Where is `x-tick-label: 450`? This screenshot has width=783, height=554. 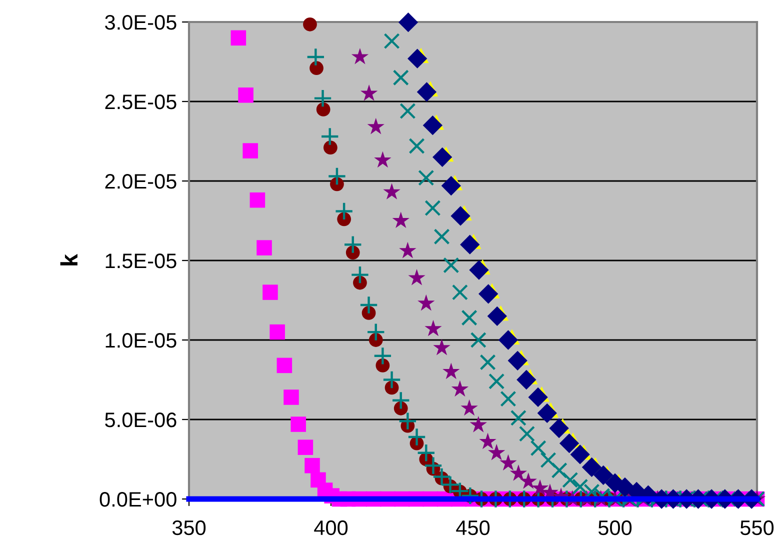
x-tick-label: 450 is located at coordinates (473, 528).